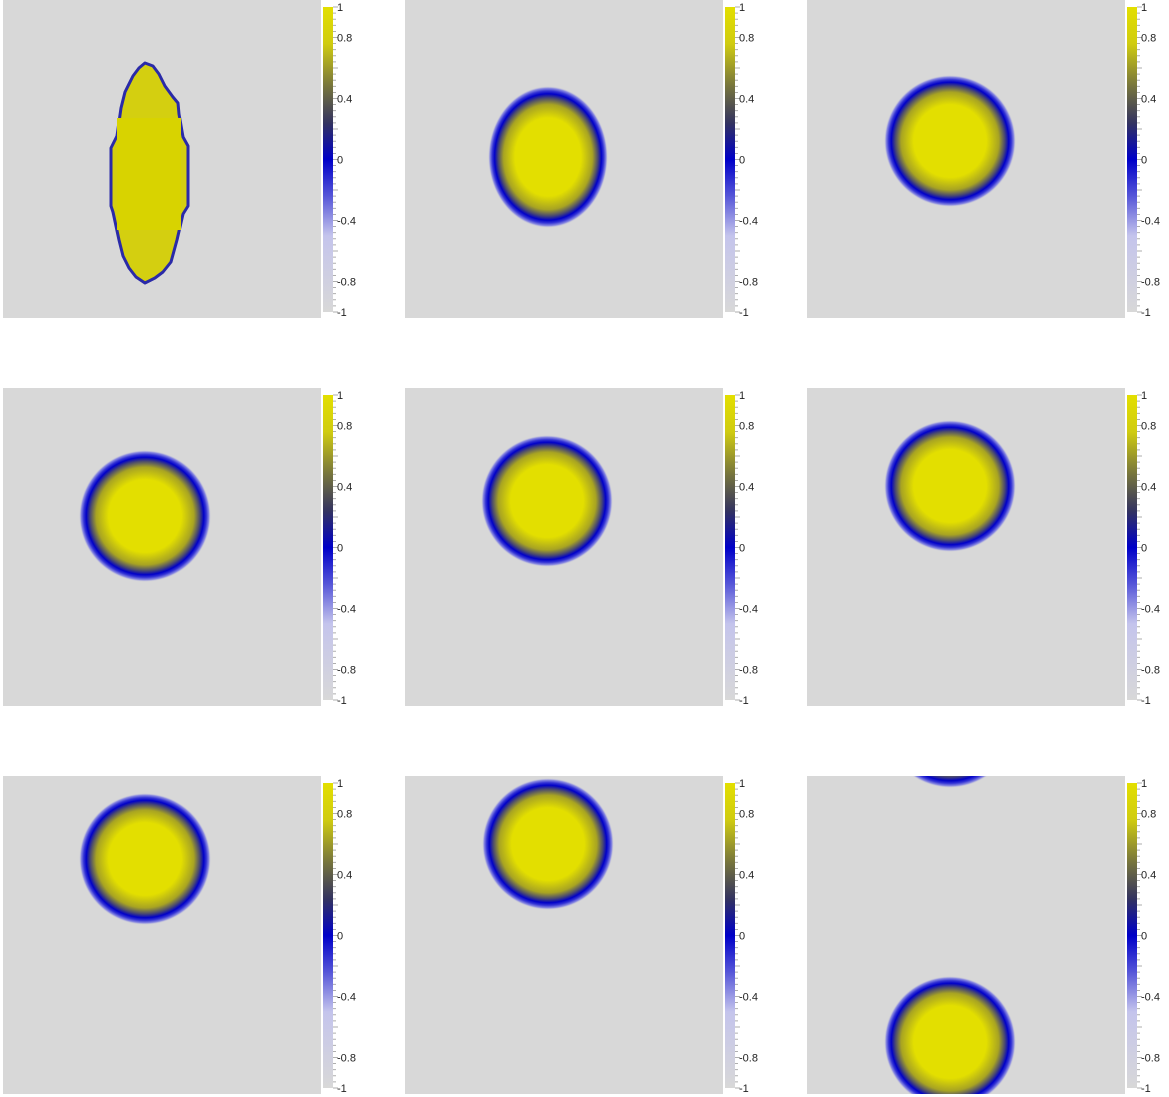 The image size is (1169, 1097). I want to click on droplet-periodic-image, so click(950, 782).